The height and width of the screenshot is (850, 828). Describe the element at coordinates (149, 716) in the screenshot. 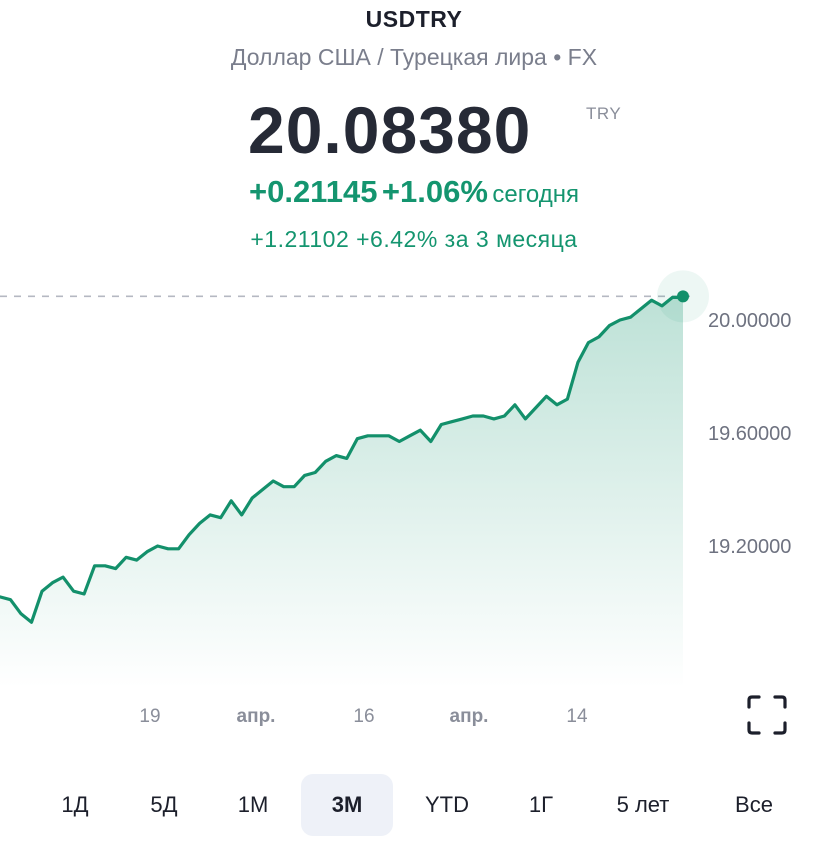

I see `x-tick-label: 19` at that location.